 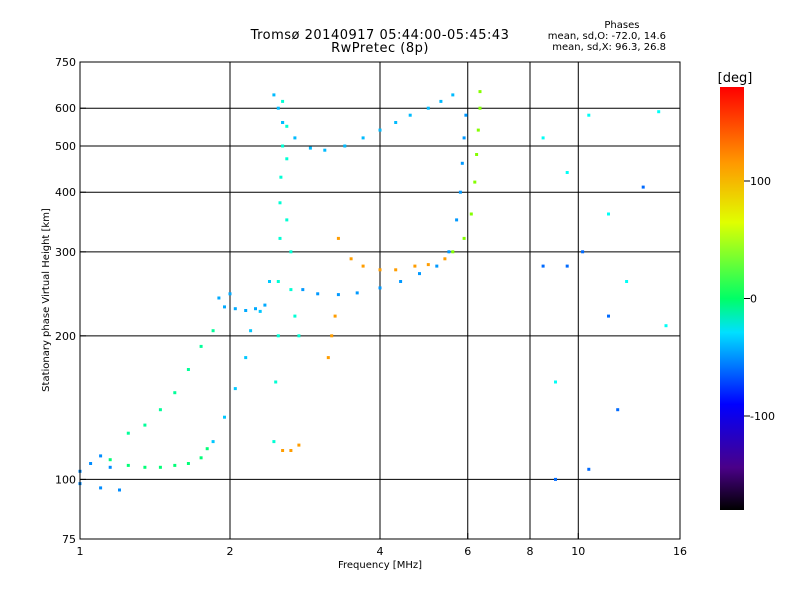 What do you see at coordinates (380, 35) in the screenshot?
I see `chart-title: Tromsø 20140917 05:44:00-05:45:43` at bounding box center [380, 35].